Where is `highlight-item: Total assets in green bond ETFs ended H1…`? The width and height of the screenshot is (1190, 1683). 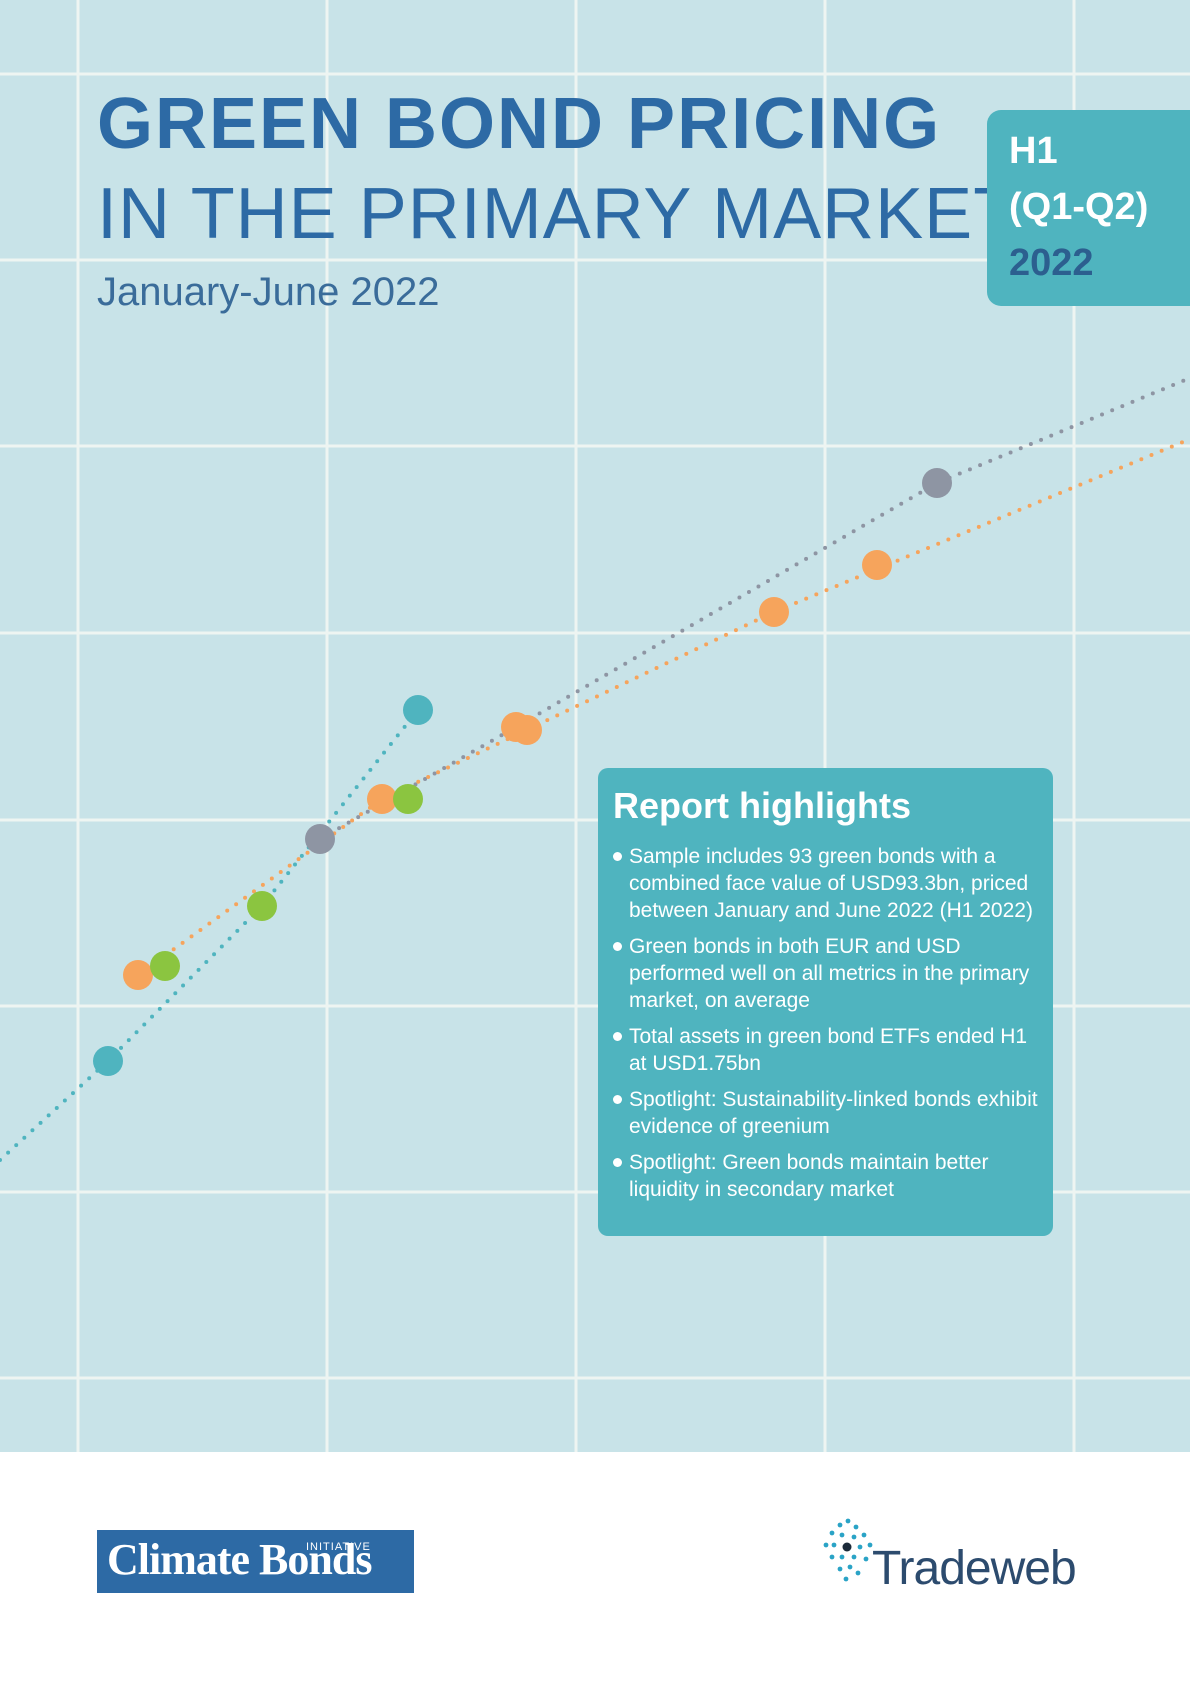
highlight-item: Total assets in green bond ETFs ended H1… is located at coordinates (824, 1050).